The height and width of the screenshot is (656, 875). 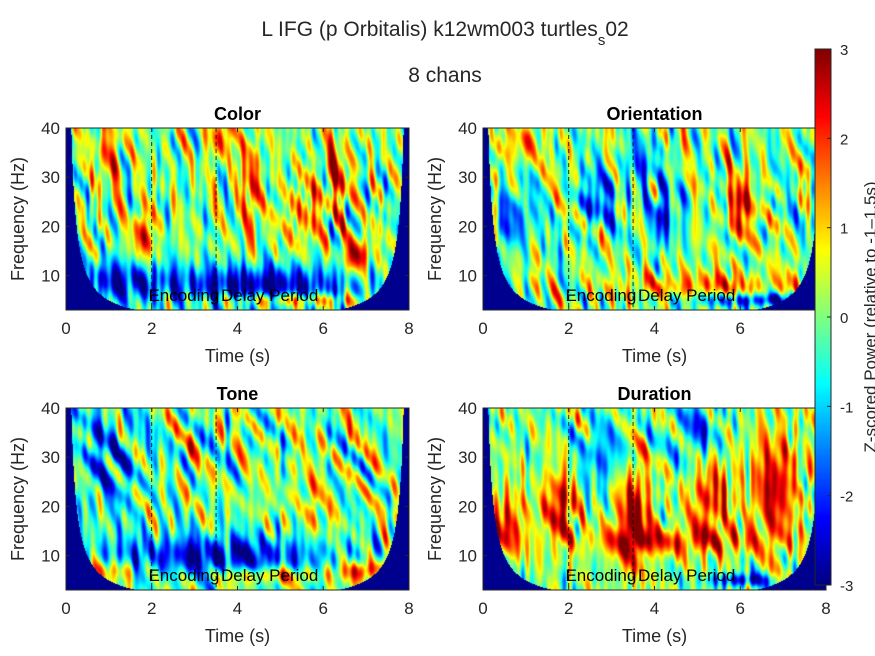 I want to click on figure-title-main: L IFG (p Orbitalis) k12wm003 turtles, so click(x=429, y=29).